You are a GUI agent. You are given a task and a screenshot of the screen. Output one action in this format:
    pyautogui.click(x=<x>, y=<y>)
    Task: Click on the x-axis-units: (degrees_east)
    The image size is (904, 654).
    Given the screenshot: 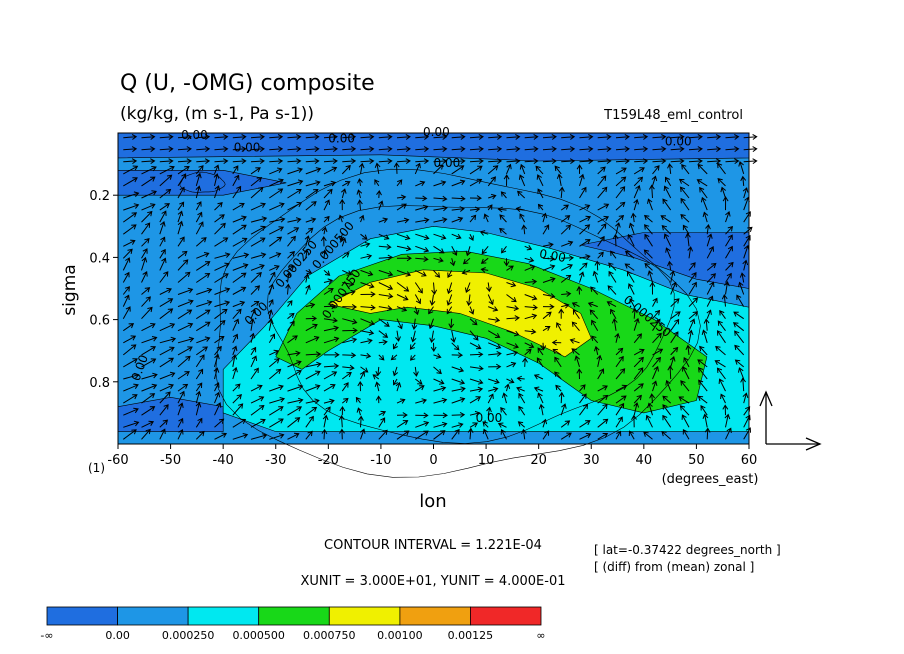 What is the action you would take?
    pyautogui.click(x=710, y=479)
    